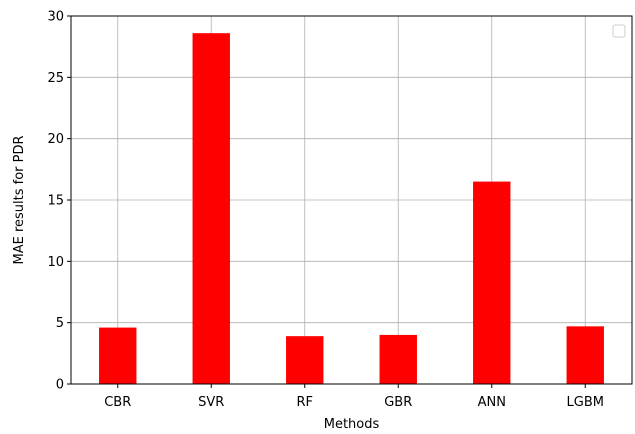  What do you see at coordinates (211, 402) in the screenshot?
I see `x-tick-label: SVR` at bounding box center [211, 402].